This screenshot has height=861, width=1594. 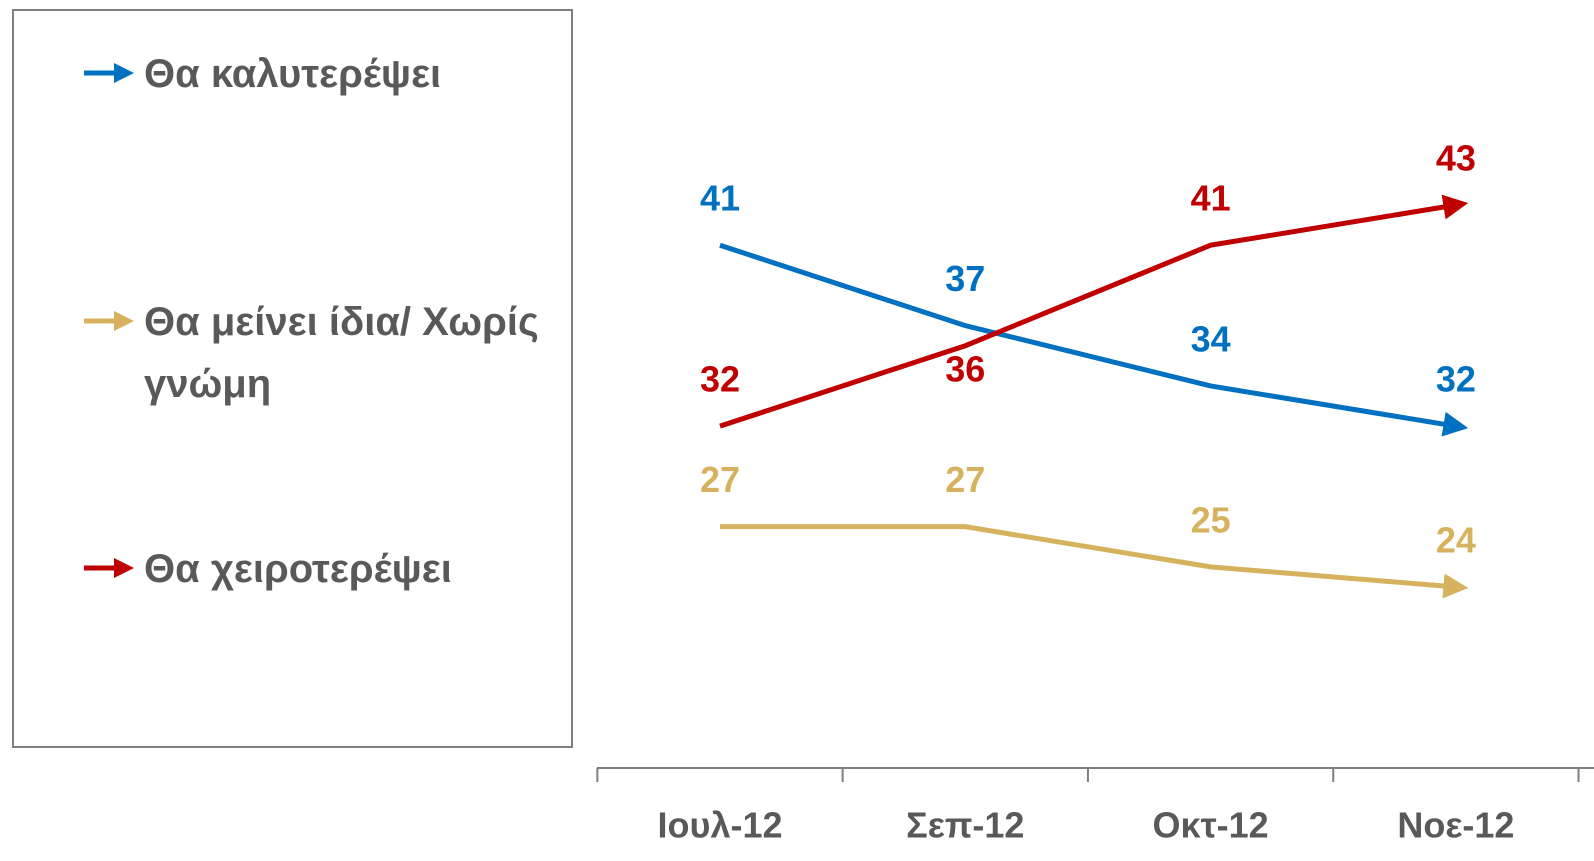 What do you see at coordinates (1455, 825) in the screenshot?
I see `x-tick-label: Νοε-12` at bounding box center [1455, 825].